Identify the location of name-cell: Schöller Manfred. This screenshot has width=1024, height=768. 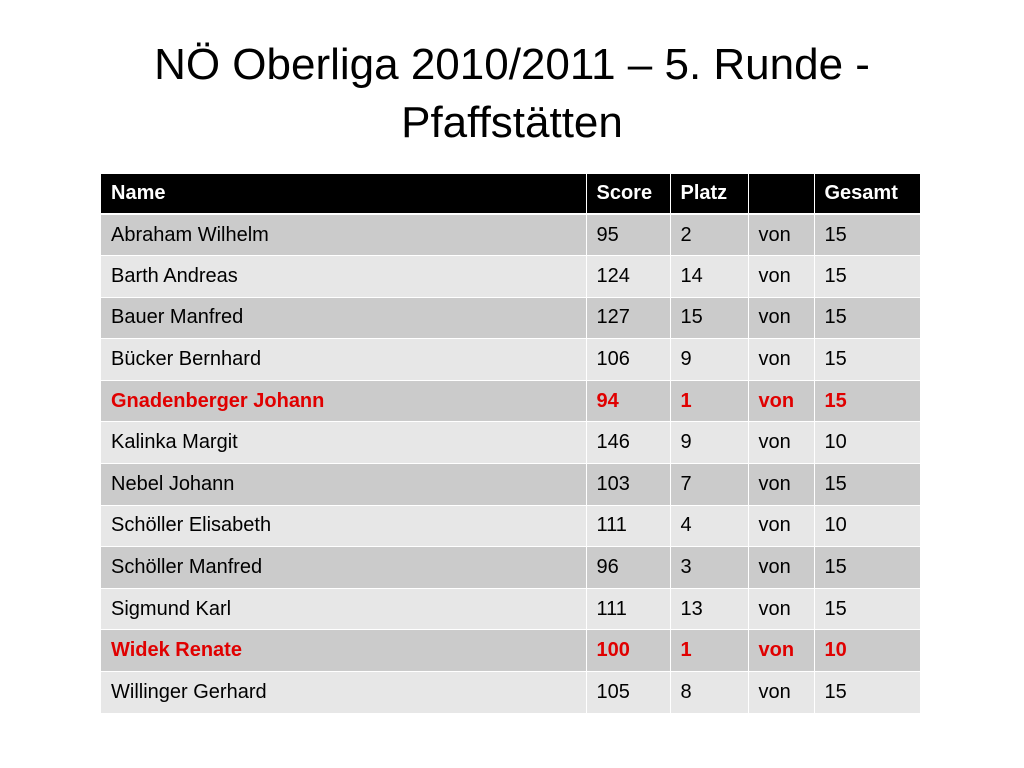
(344, 567).